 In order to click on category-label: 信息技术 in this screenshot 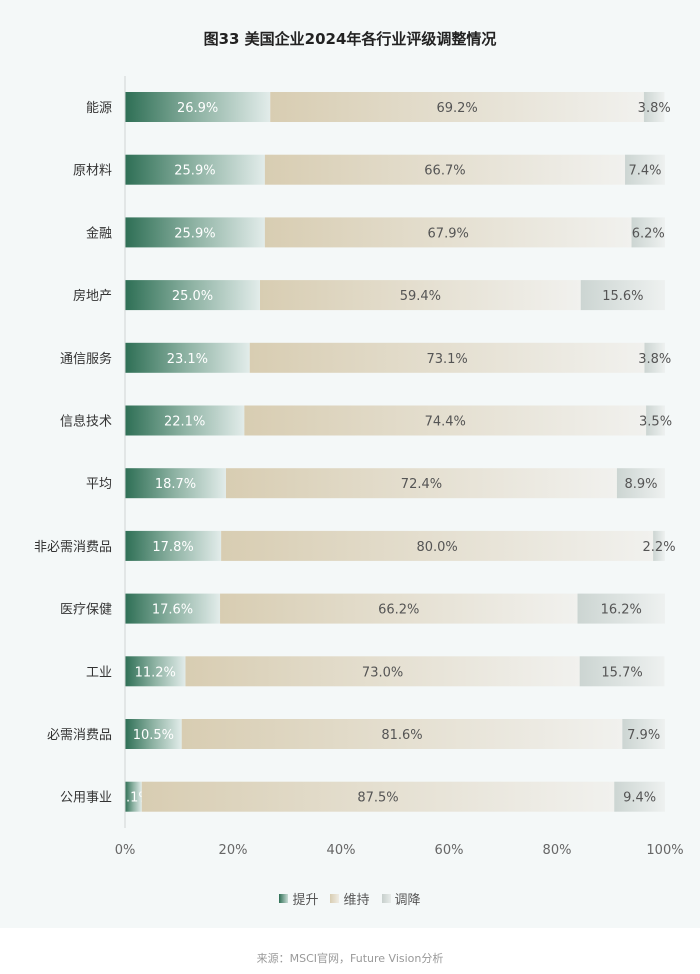, I will do `click(86, 422)`.